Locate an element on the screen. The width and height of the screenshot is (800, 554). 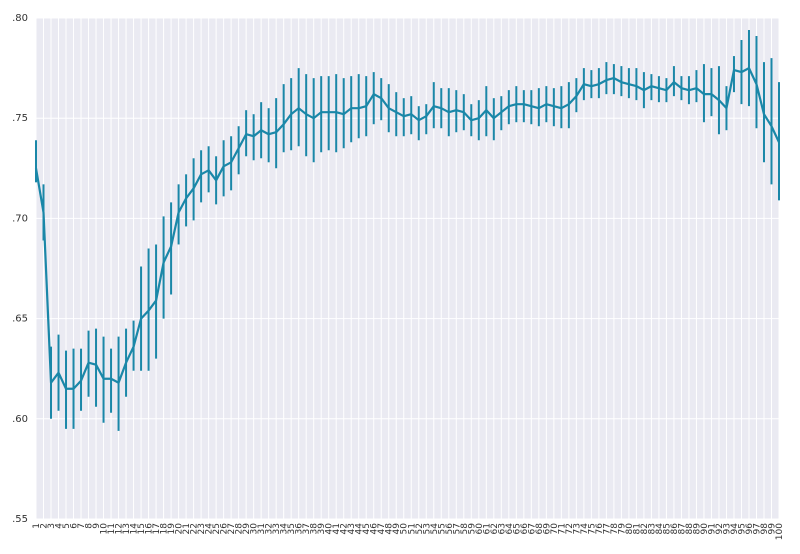
x-tick-label: 97 is located at coordinates (757, 528).